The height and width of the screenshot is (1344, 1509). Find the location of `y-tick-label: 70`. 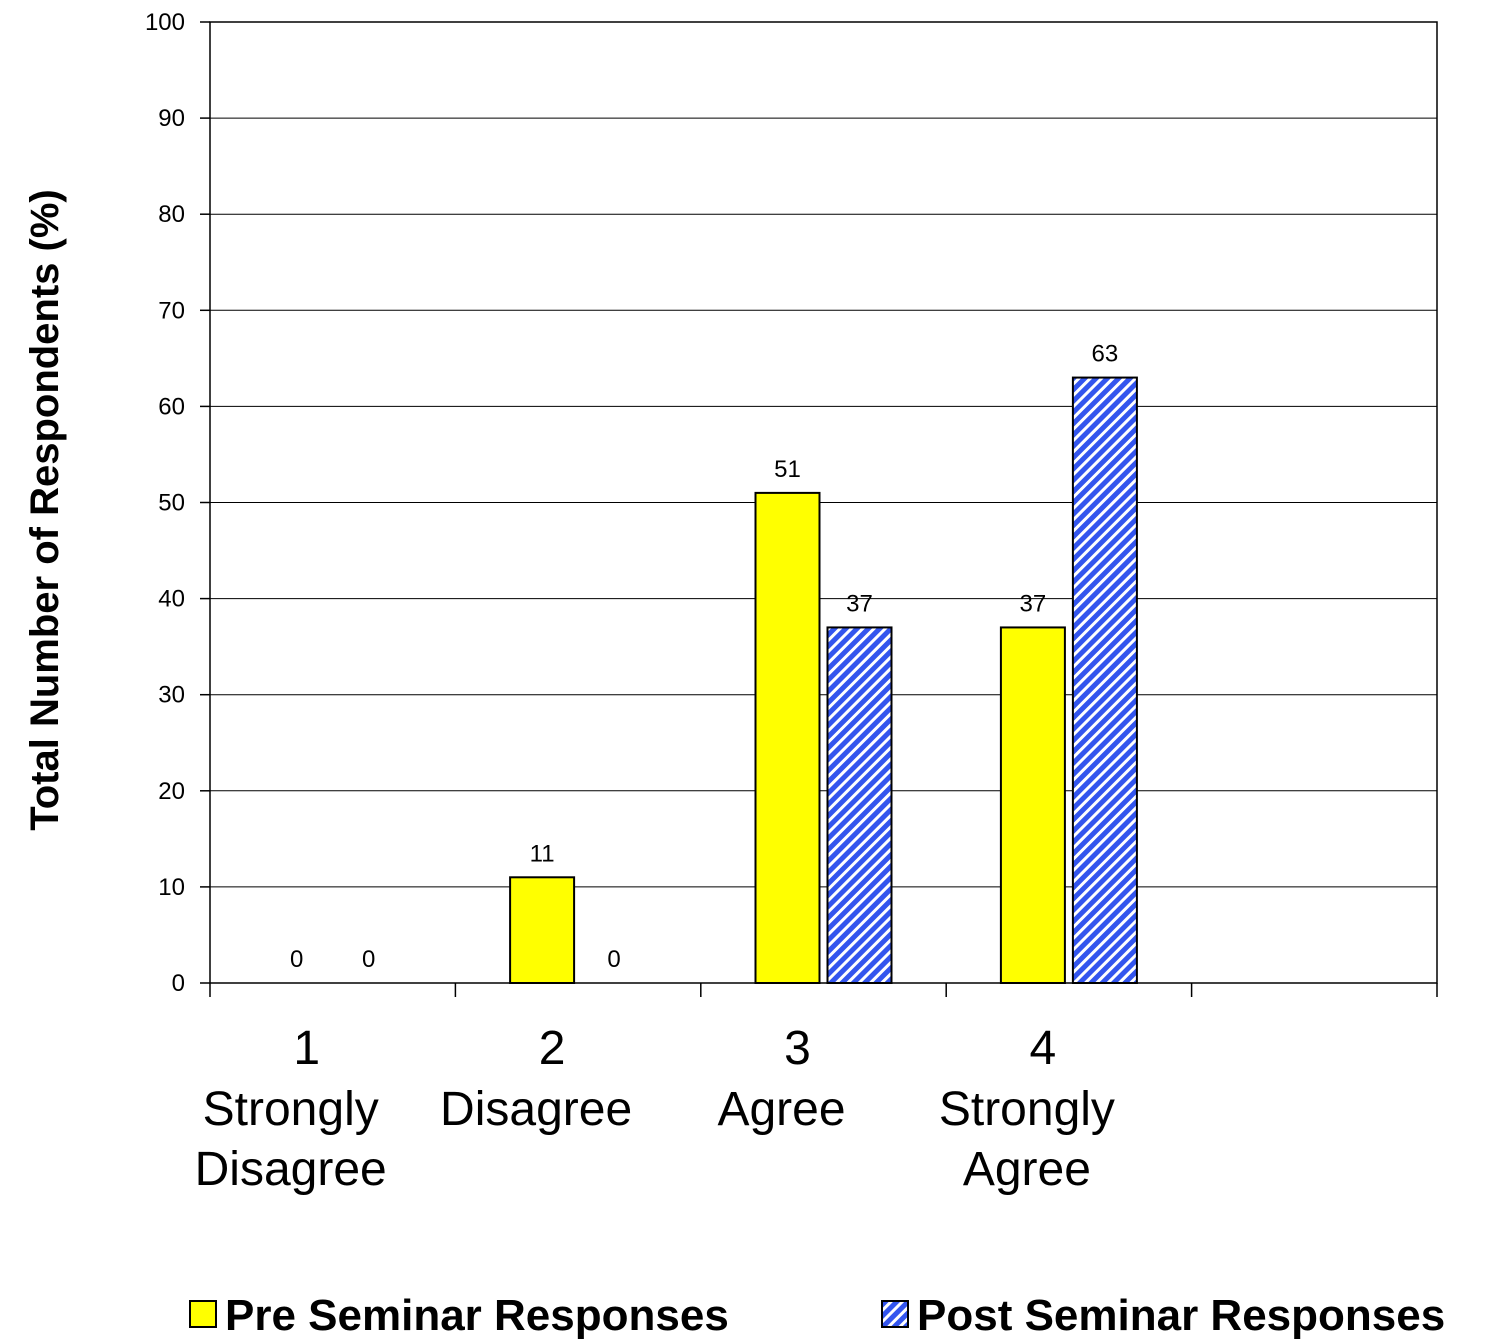

y-tick-label: 70 is located at coordinates (171, 310).